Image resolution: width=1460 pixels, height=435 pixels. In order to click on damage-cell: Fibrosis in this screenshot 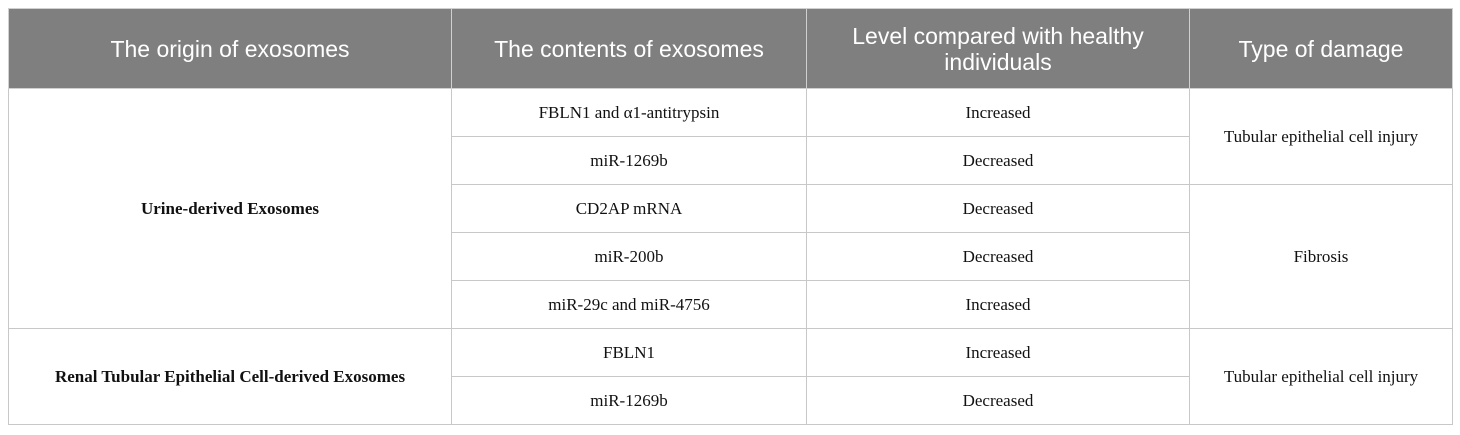, I will do `click(1321, 256)`.